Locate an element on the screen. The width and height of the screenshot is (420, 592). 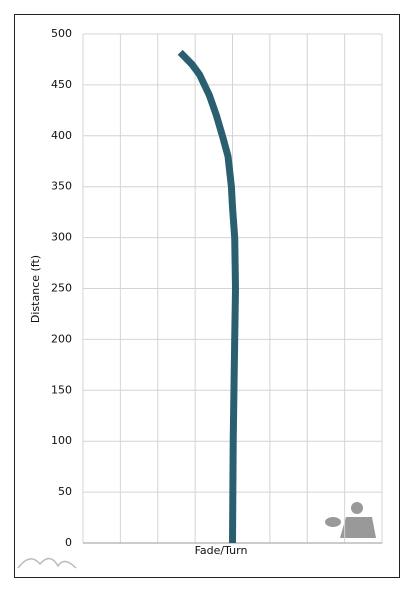
y-tick-label: 0 is located at coordinates (68, 542).